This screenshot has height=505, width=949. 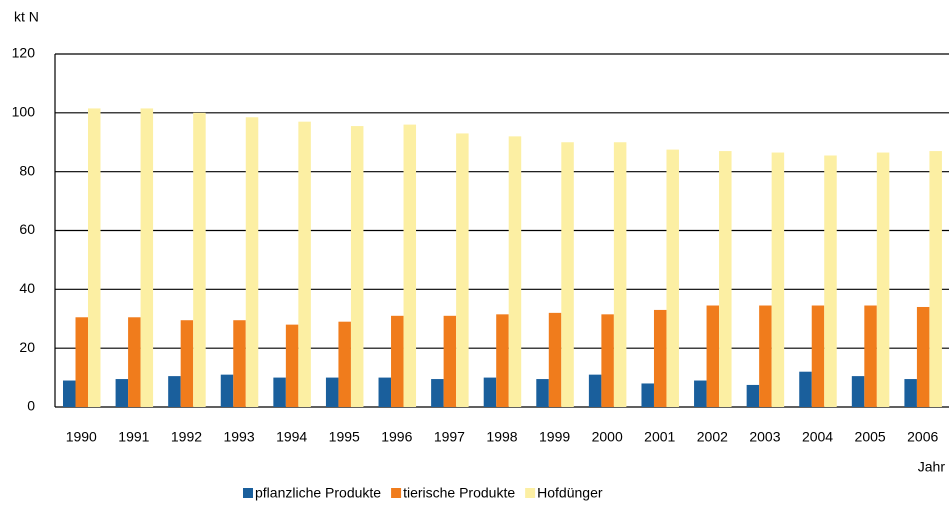 What do you see at coordinates (27, 347) in the screenshot?
I see `y-tick-label: 20` at bounding box center [27, 347].